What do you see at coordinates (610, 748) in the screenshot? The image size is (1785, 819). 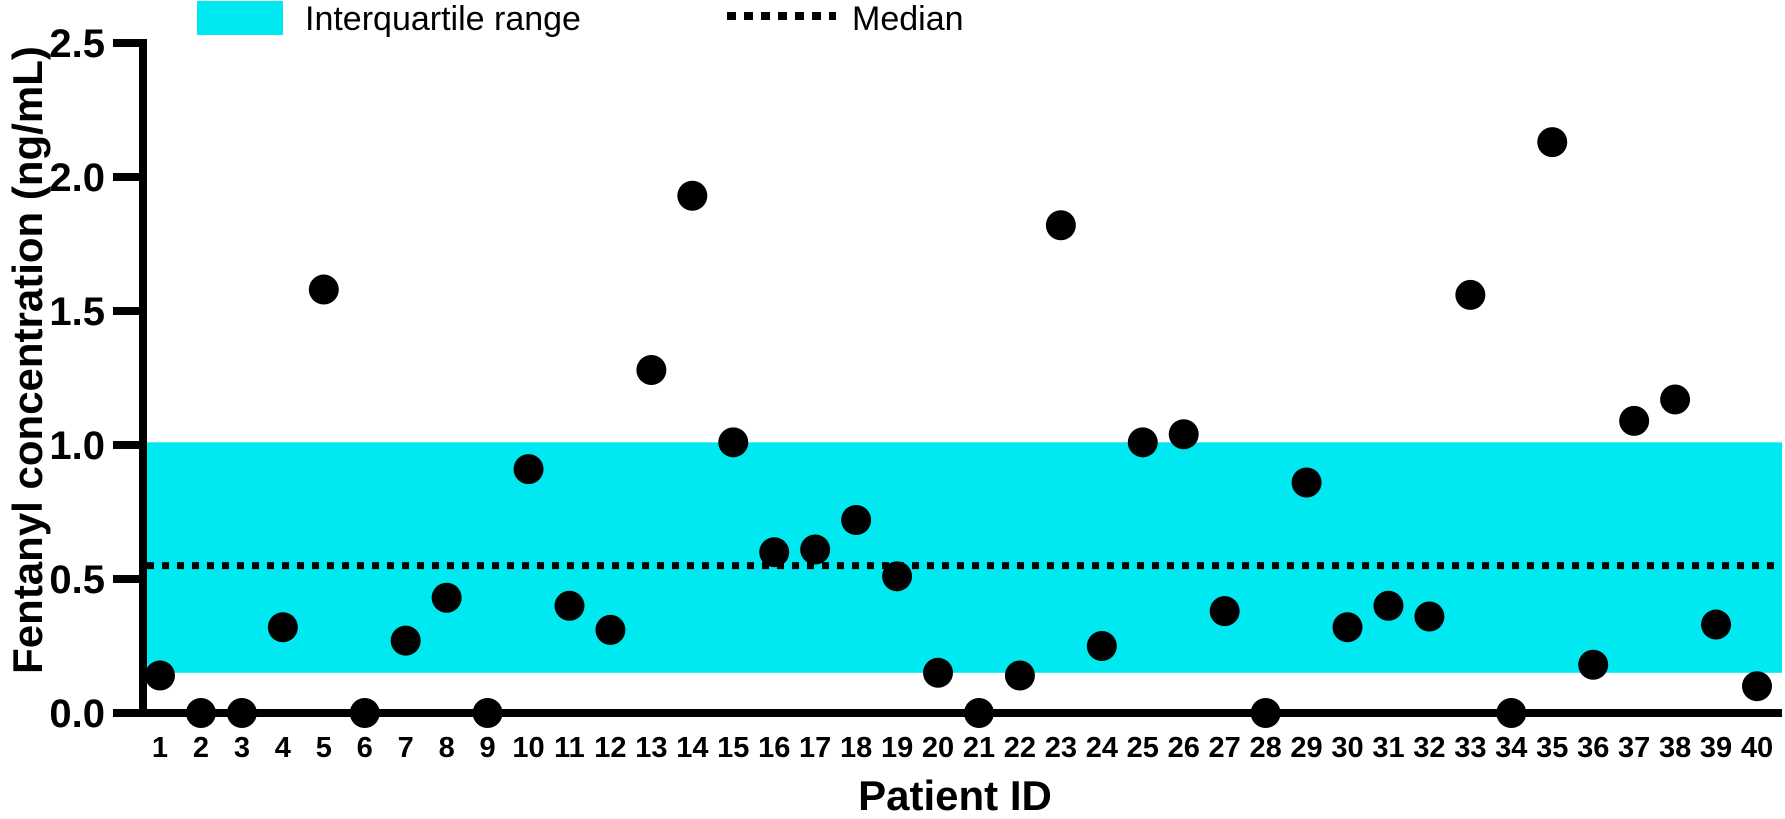 I see `x-tick-label: 12` at bounding box center [610, 748].